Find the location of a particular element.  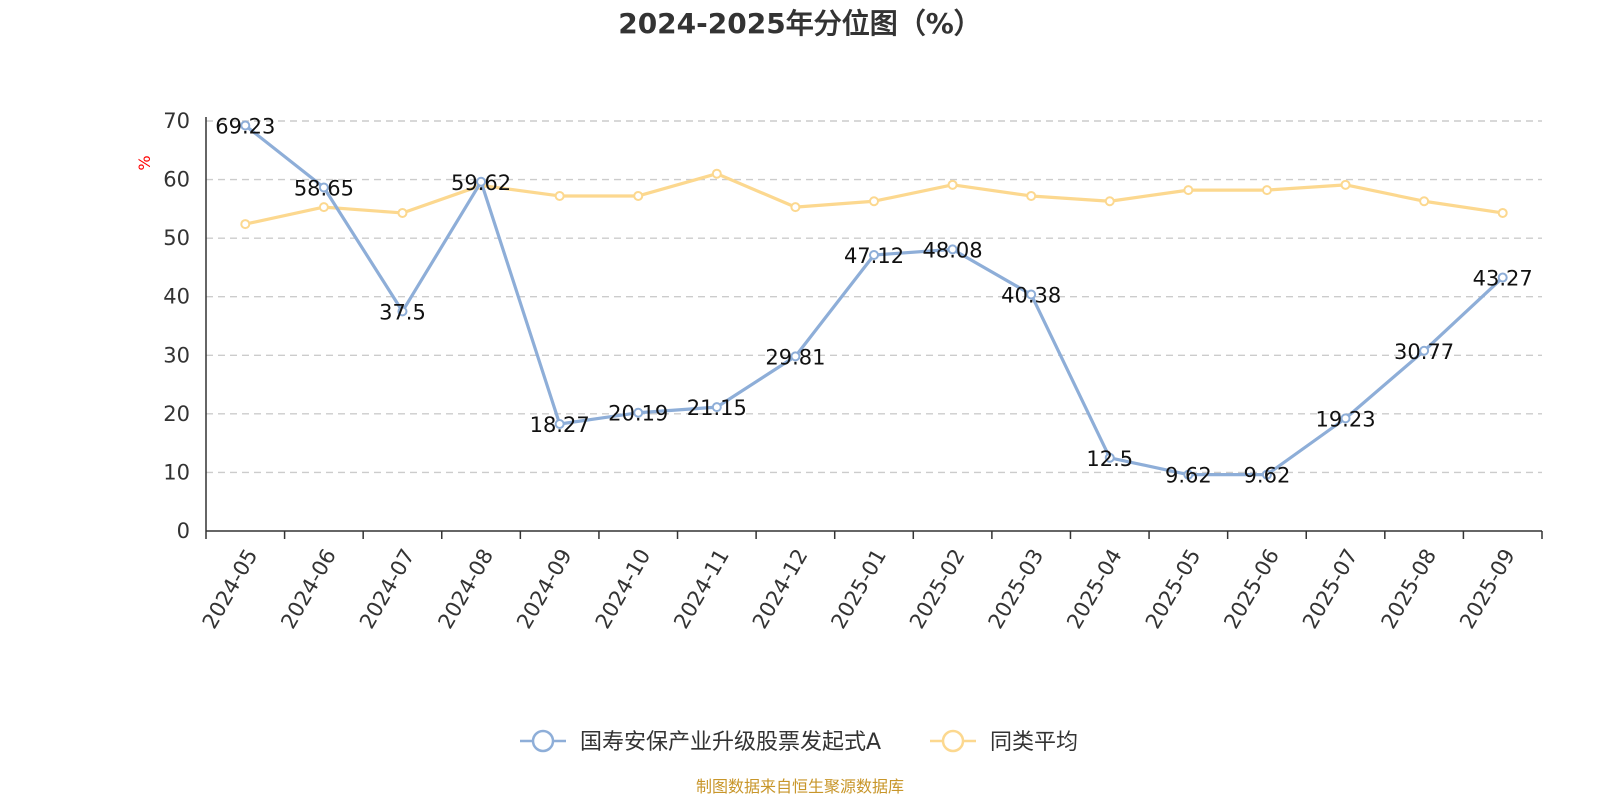

y-axis-unit-label: % is located at coordinates (144, 162).